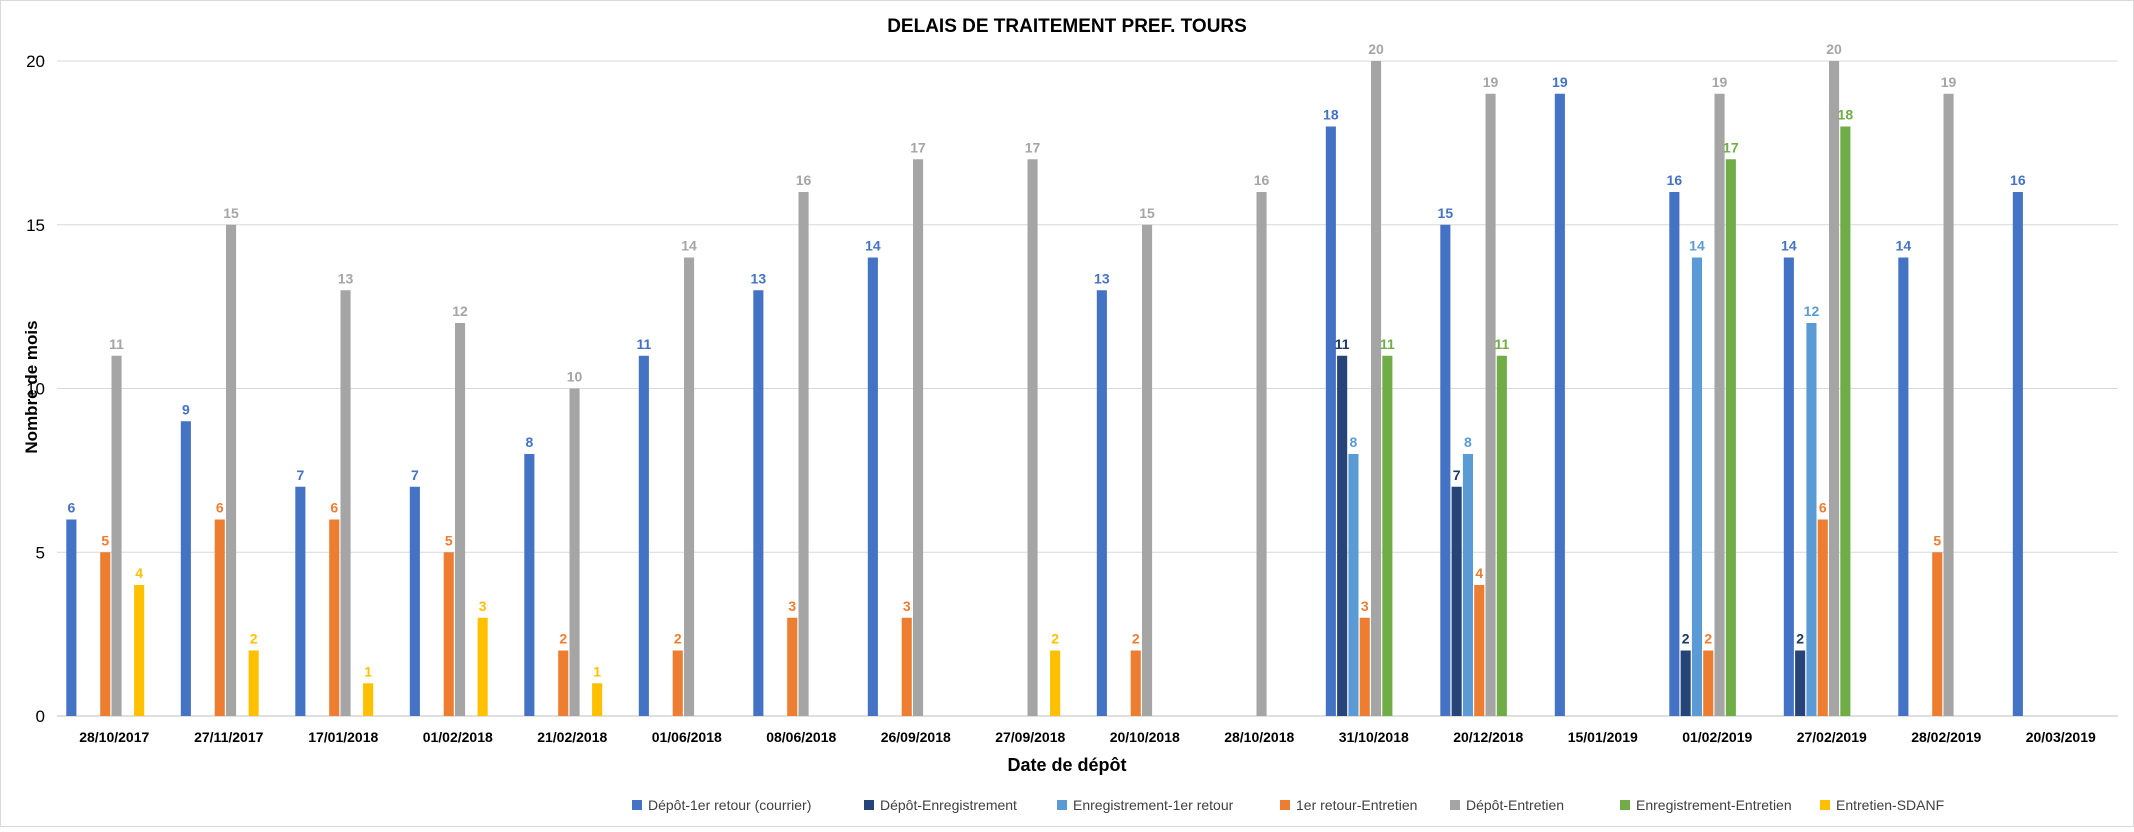 Image resolution: width=2134 pixels, height=832 pixels. What do you see at coordinates (1259, 737) in the screenshot?
I see `x-tick-label: 28/10/2018` at bounding box center [1259, 737].